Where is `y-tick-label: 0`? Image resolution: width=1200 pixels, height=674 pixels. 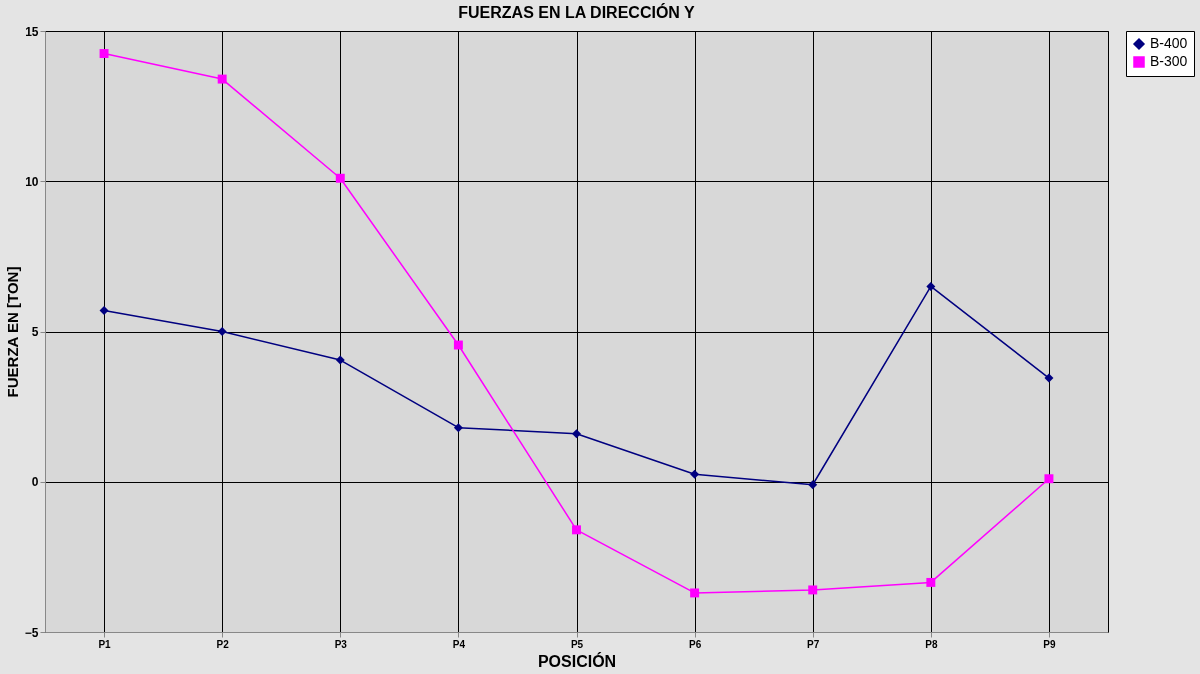
y-tick-label: 0 is located at coordinates (35, 482).